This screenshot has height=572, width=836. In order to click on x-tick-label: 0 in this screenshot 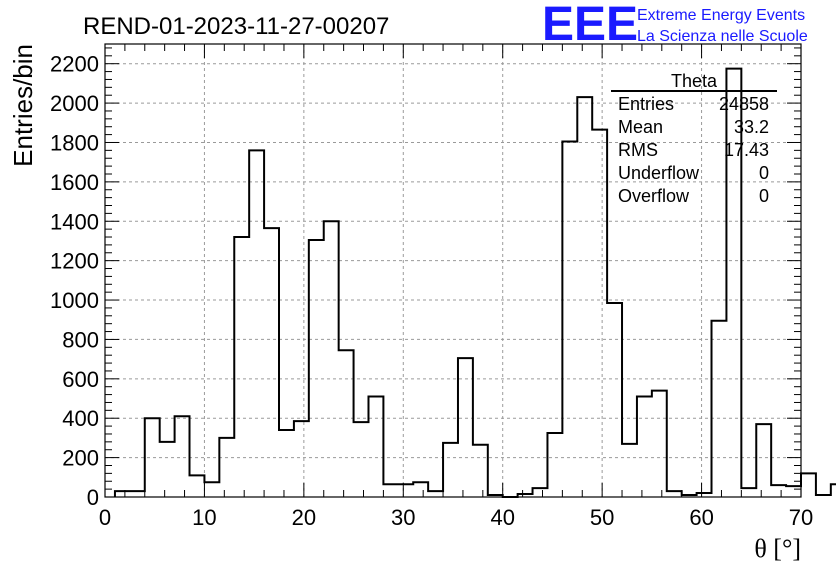, I will do `click(105, 517)`.